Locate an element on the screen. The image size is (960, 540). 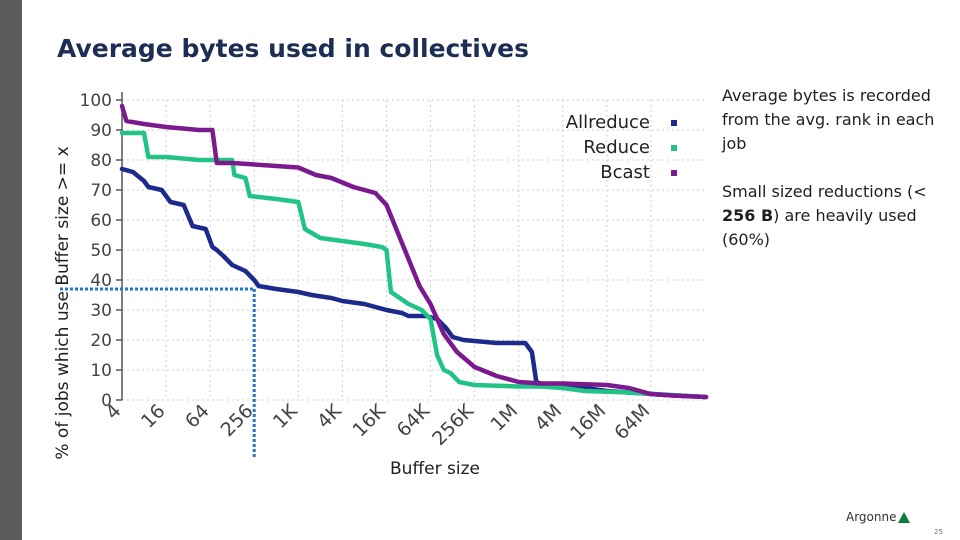
legend: Allreduce Reduce Bcast is located at coordinates (621, 147).